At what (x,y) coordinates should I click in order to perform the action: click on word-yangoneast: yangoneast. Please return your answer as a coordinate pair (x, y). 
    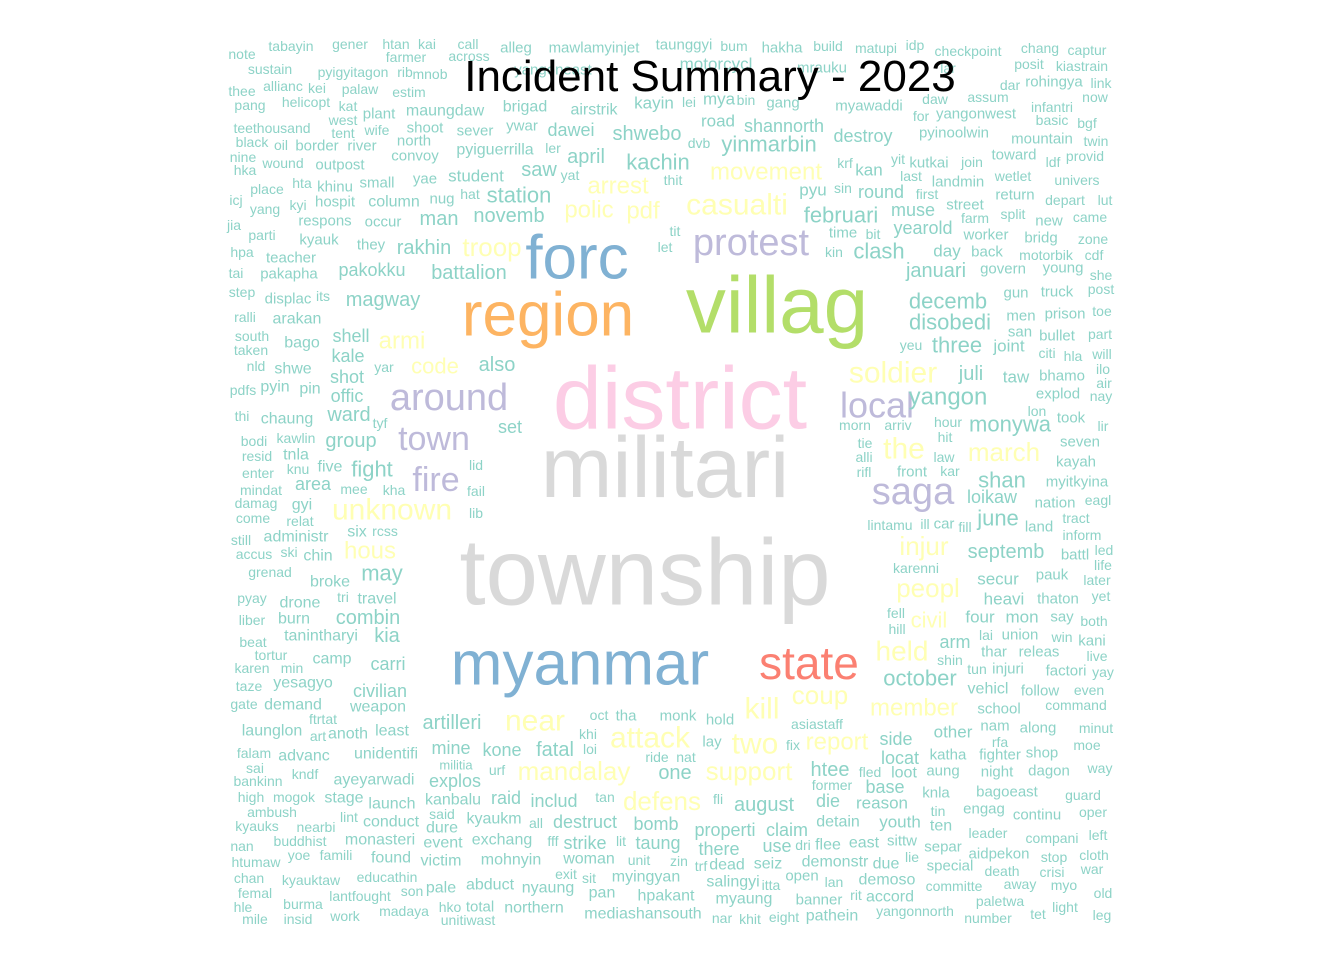
    Looking at the image, I should click on (553, 70).